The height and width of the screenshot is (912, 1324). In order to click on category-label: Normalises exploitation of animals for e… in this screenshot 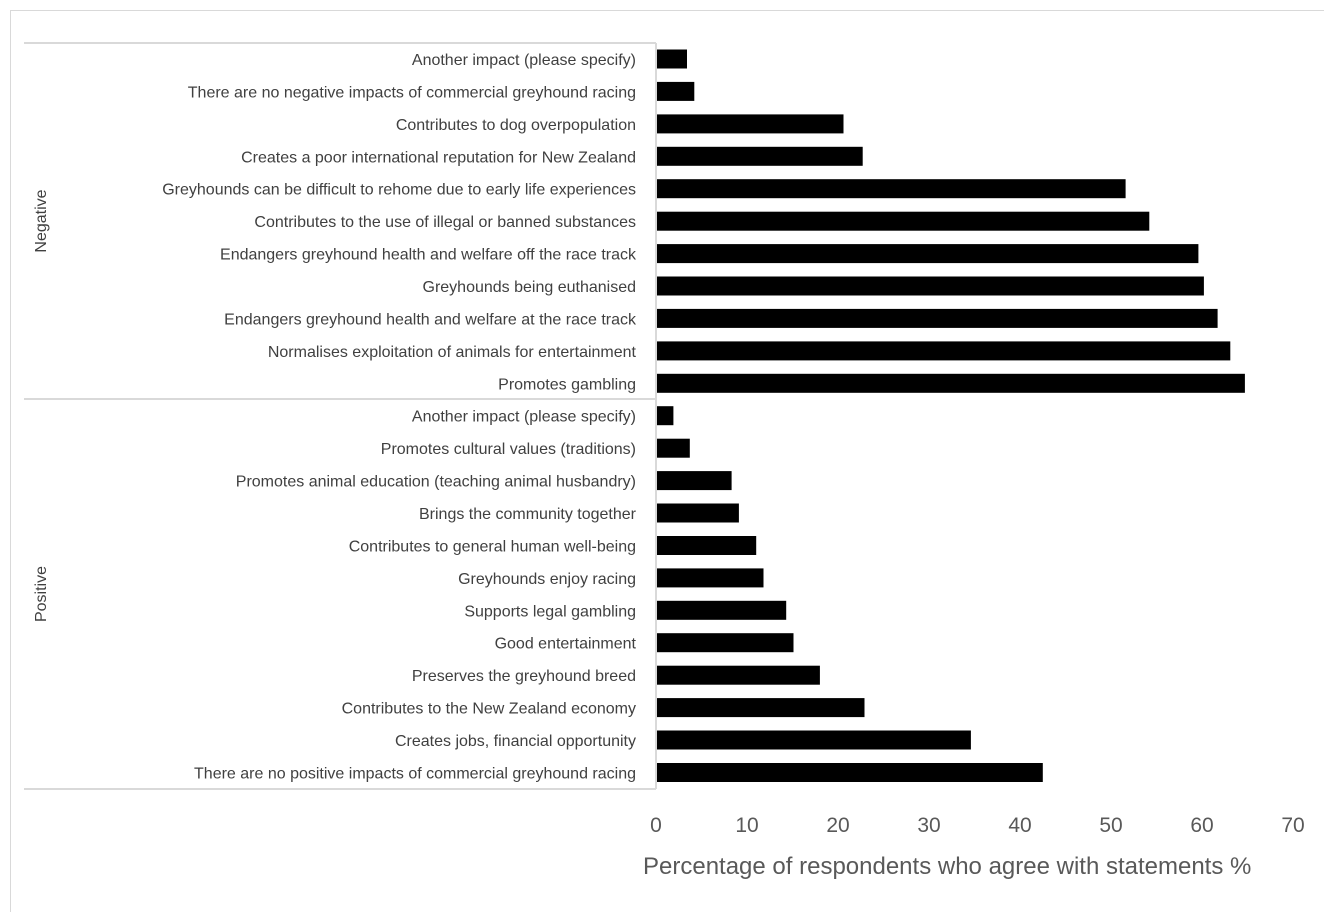, I will do `click(452, 352)`.